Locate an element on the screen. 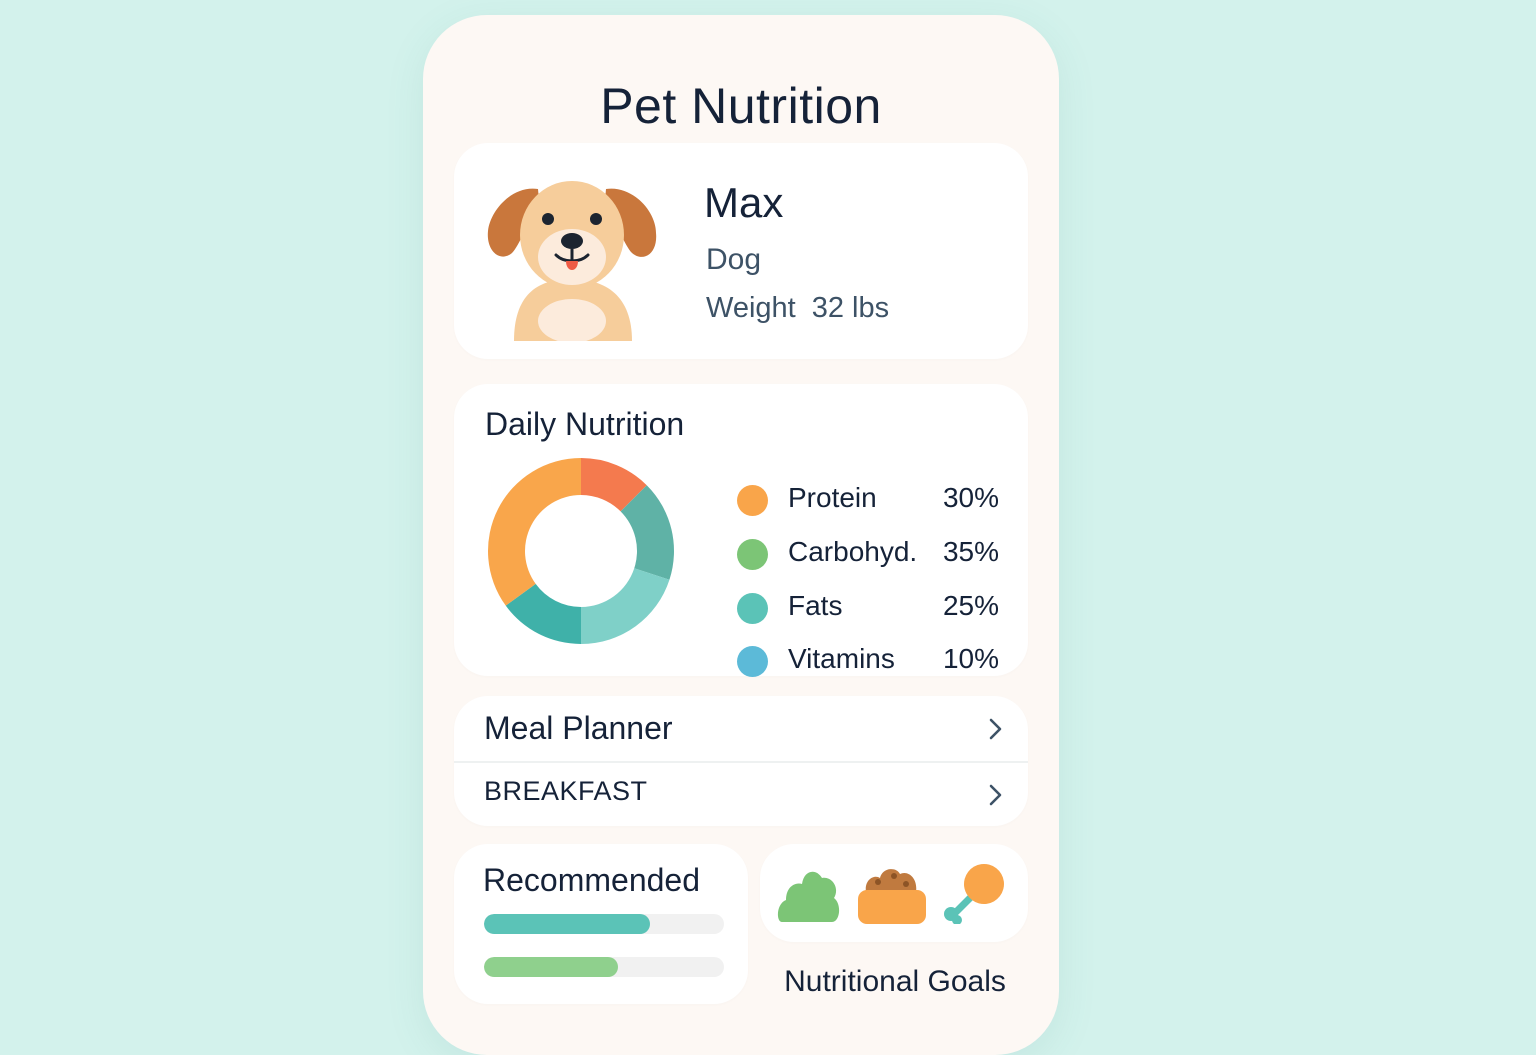 This screenshot has width=1536, height=1055. breakfast-label: BREAKFAST is located at coordinates (566, 791).